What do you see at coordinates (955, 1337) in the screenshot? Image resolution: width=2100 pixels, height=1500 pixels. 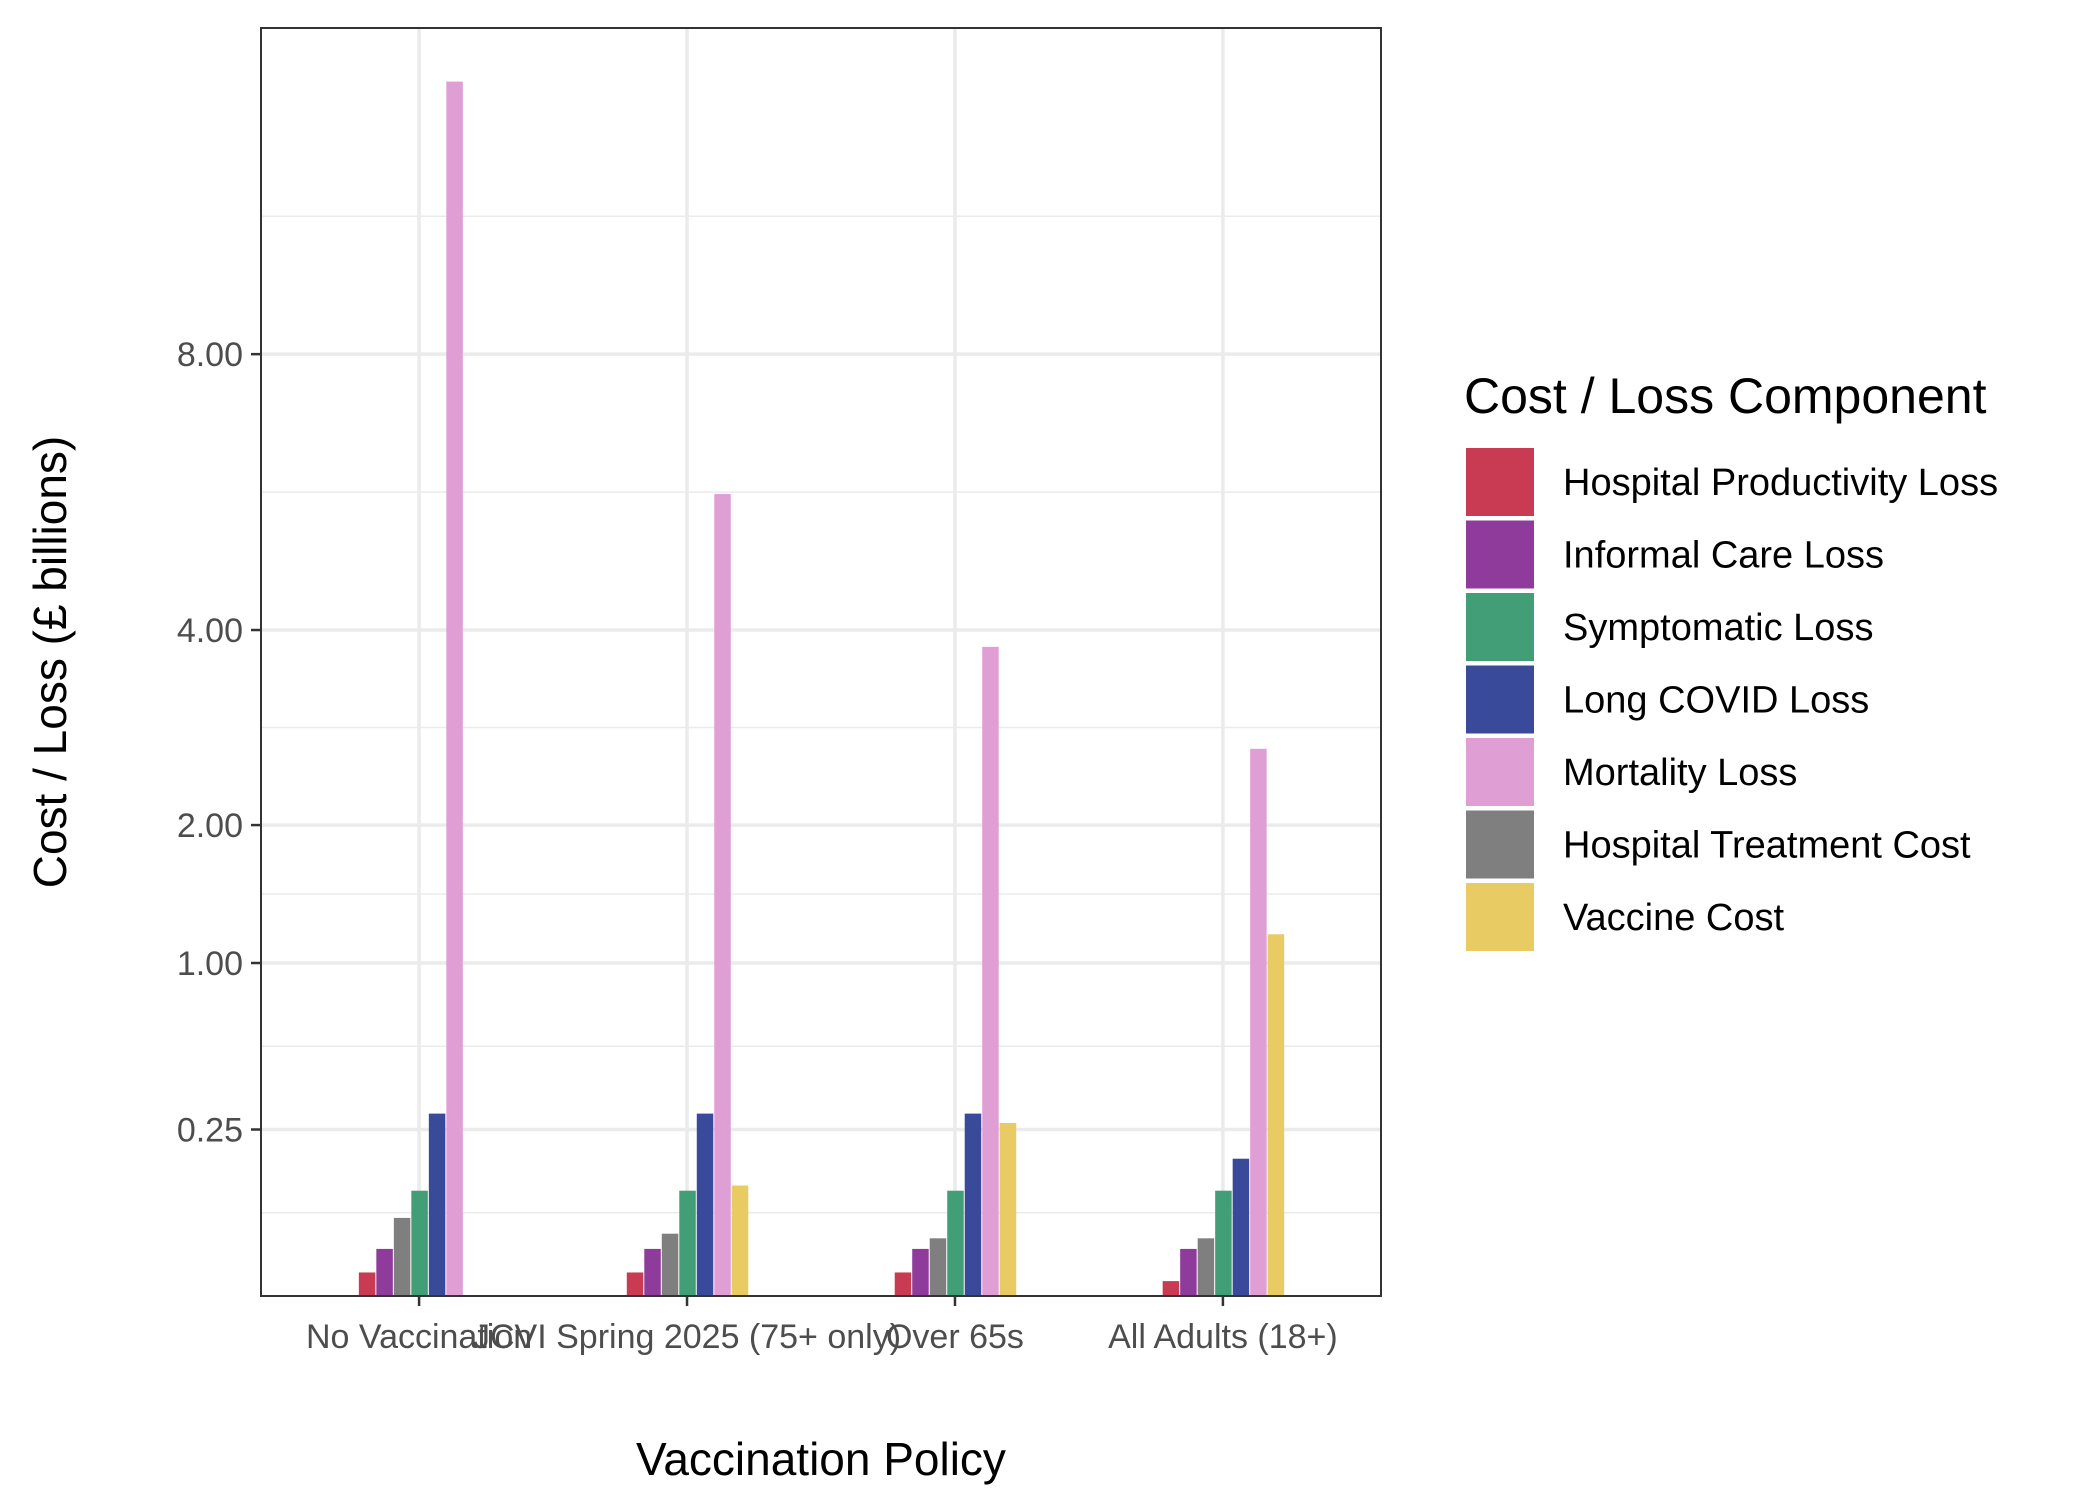 I see `x-tick-label: Over 65s` at bounding box center [955, 1337].